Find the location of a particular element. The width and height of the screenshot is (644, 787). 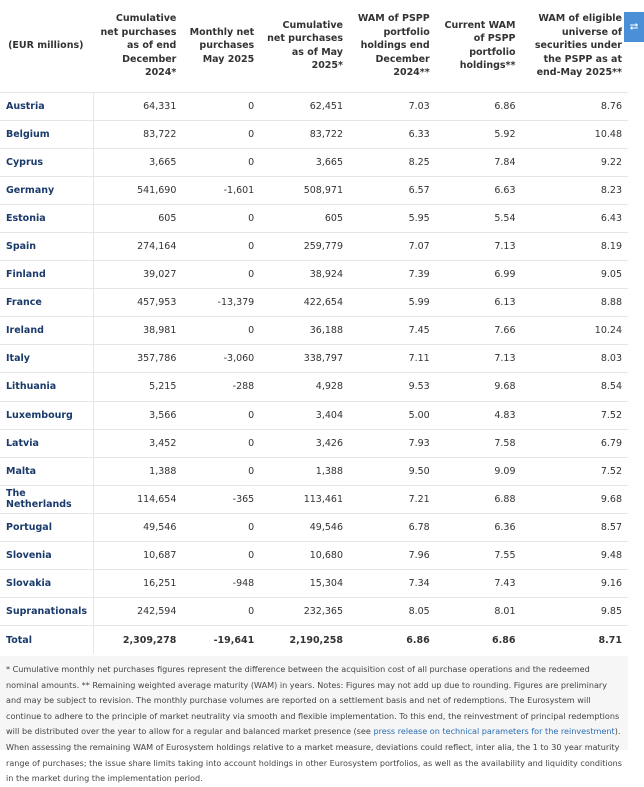

table-cell: 5.95 is located at coordinates (392, 218).